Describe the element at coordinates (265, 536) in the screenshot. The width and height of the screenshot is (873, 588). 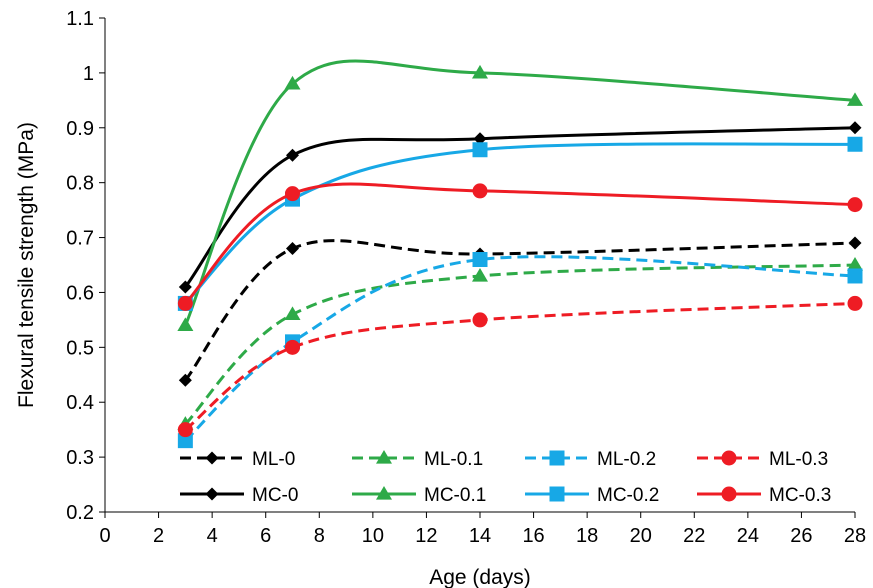
I see `x-tick-label: 6` at that location.